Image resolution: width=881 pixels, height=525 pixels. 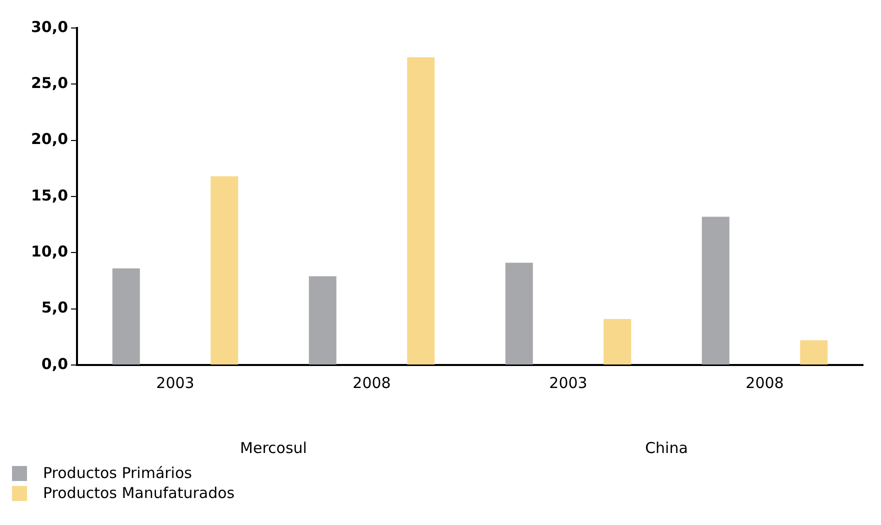 I want to click on text: Mercosul, so click(x=273, y=448).